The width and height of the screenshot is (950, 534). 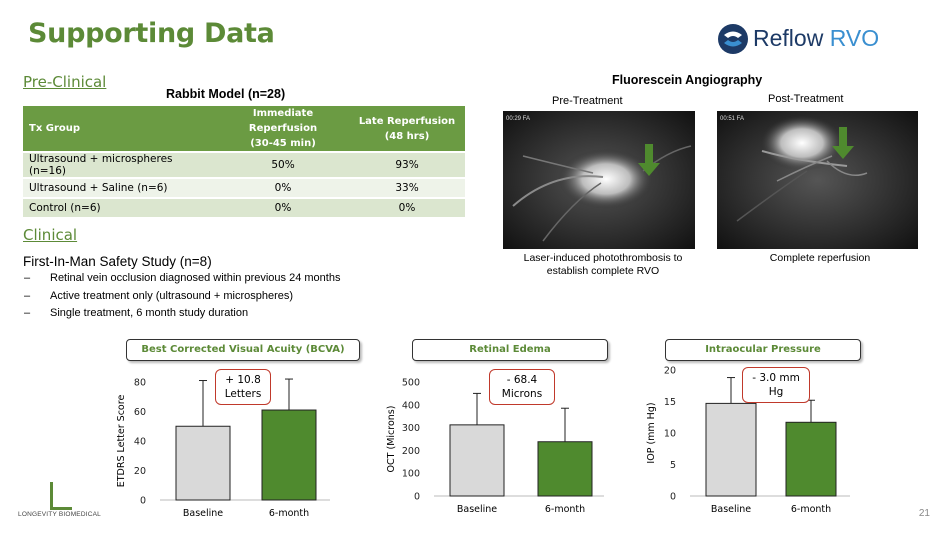 What do you see at coordinates (411, 383) in the screenshot?
I see `y-tick-label: 500` at bounding box center [411, 383].